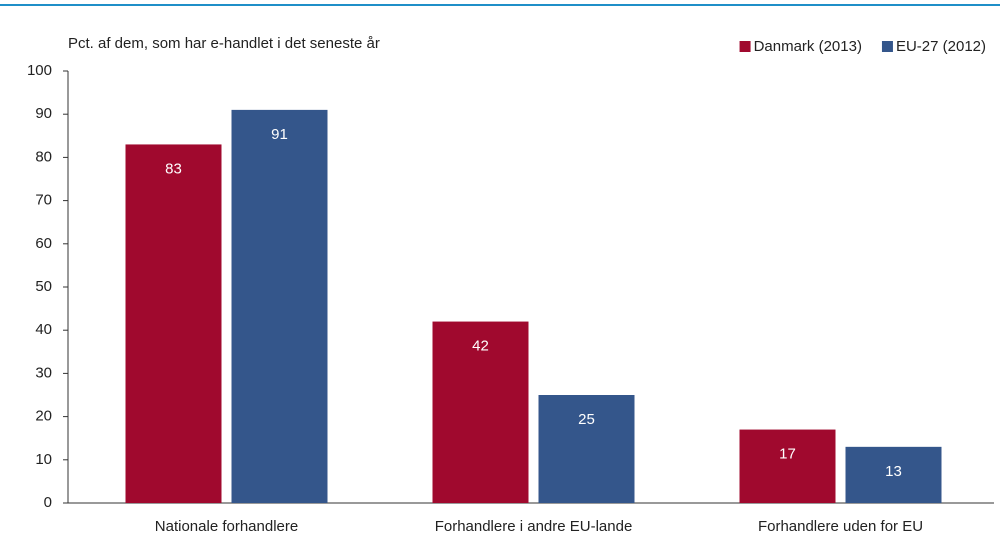 The height and width of the screenshot is (543, 1000). Describe the element at coordinates (787, 454) in the screenshot. I see `value-label: 17` at that location.